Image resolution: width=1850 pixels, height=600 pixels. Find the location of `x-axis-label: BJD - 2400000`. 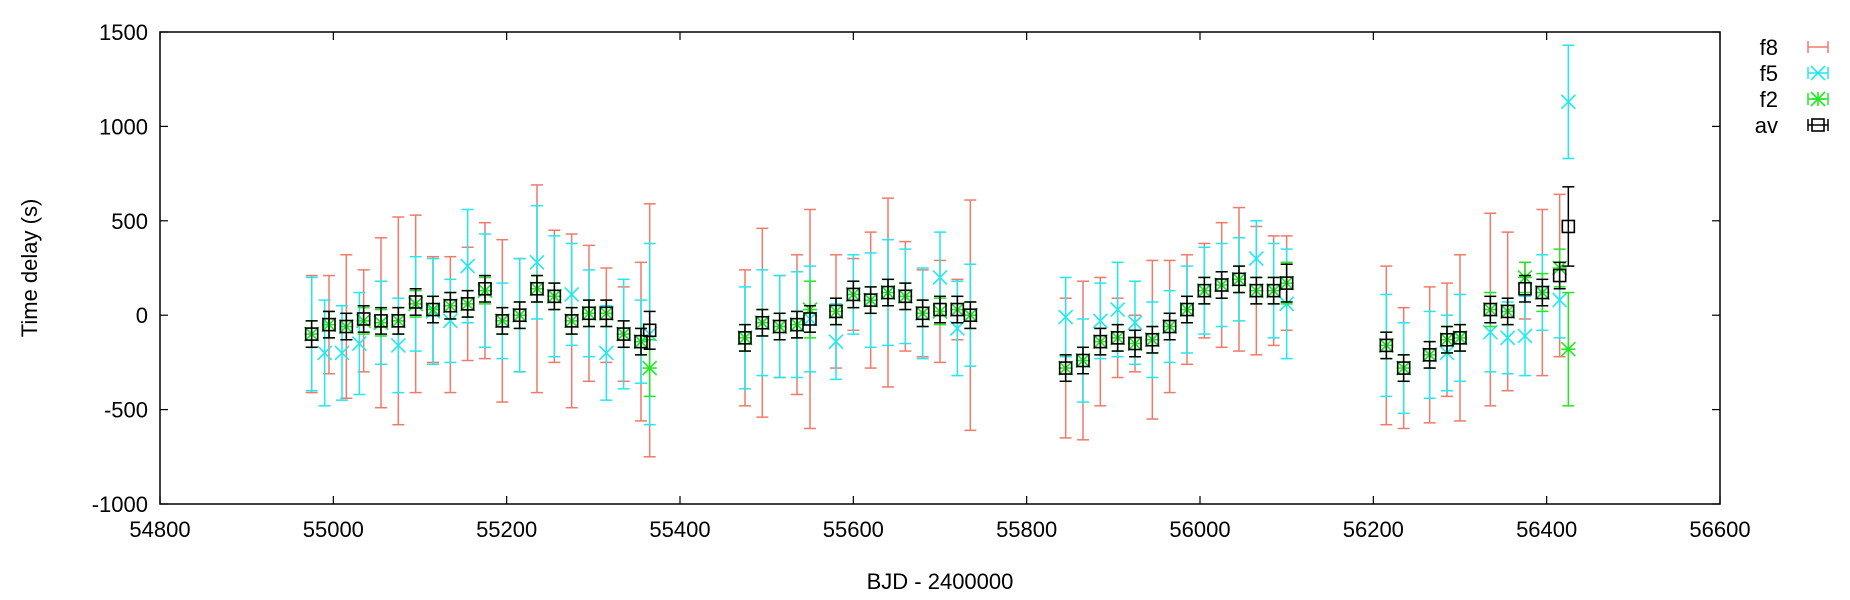

x-axis-label: BJD - 2400000 is located at coordinates (940, 581).